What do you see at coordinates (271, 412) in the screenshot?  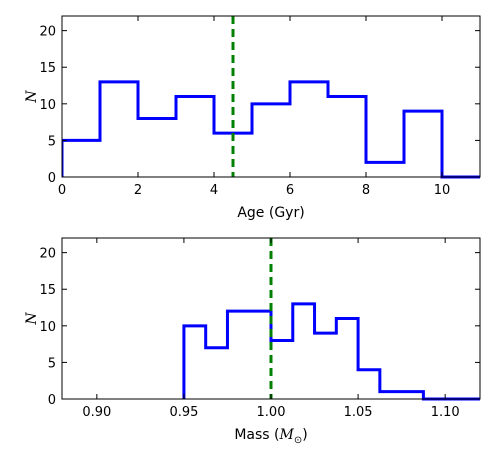 I see `mass-x-tick-label: 1.00` at bounding box center [271, 412].